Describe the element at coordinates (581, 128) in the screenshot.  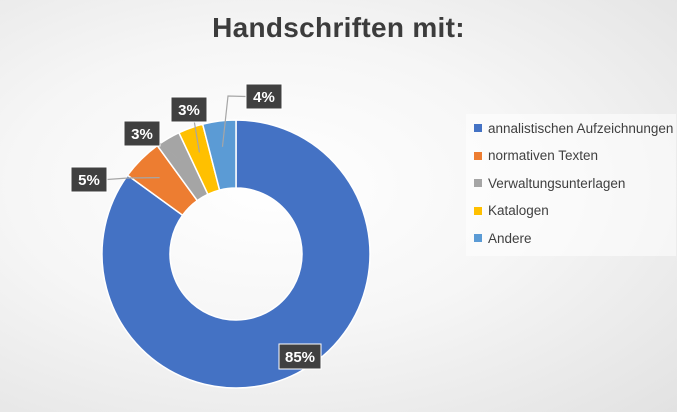
I see `legend-label: annalistischen Aufzeichnungen` at that location.